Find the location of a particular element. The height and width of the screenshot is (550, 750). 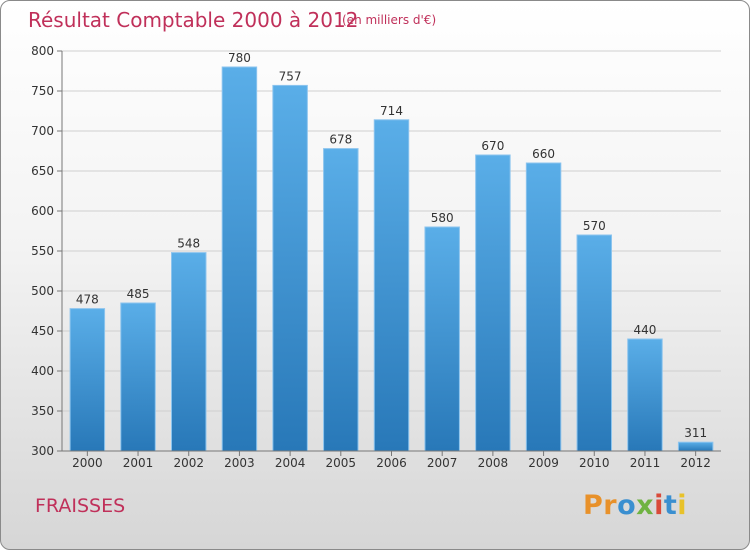

x-tick-label: 2007 is located at coordinates (442, 463).